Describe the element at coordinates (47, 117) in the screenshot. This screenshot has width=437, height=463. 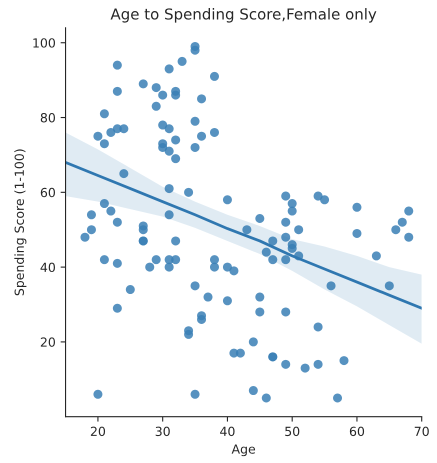
I see `y-tick-label: 80` at that location.